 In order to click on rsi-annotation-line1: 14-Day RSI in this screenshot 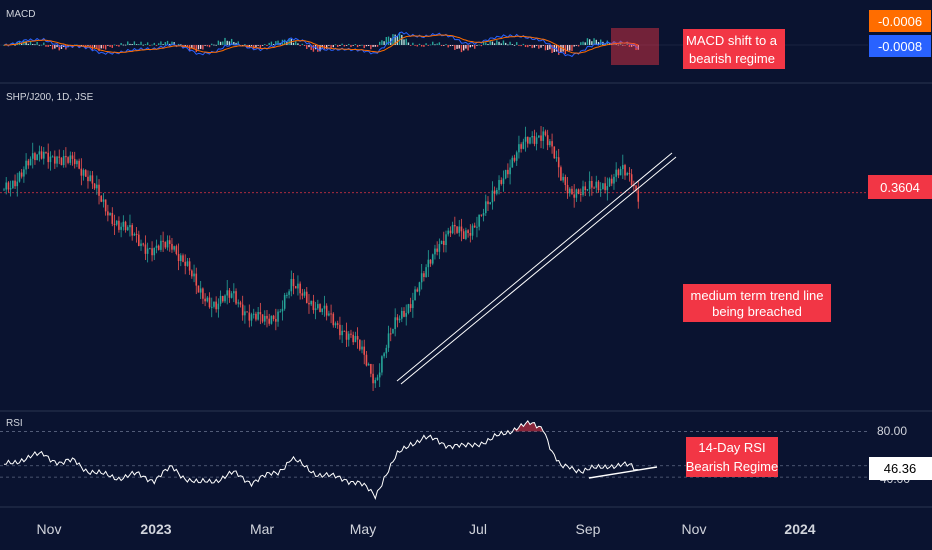, I will do `click(731, 447)`.